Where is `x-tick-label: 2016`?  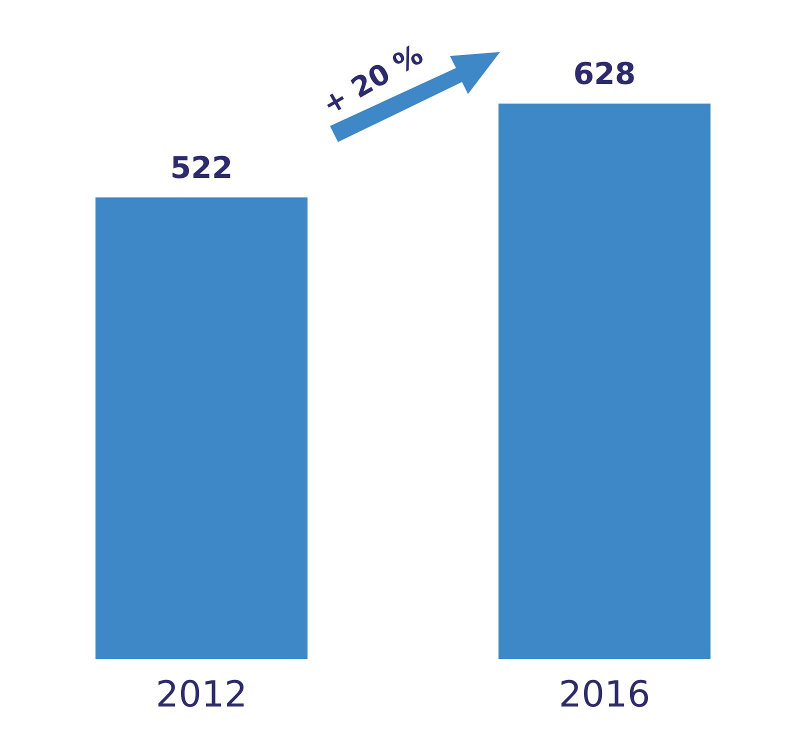
x-tick-label: 2016 is located at coordinates (604, 695).